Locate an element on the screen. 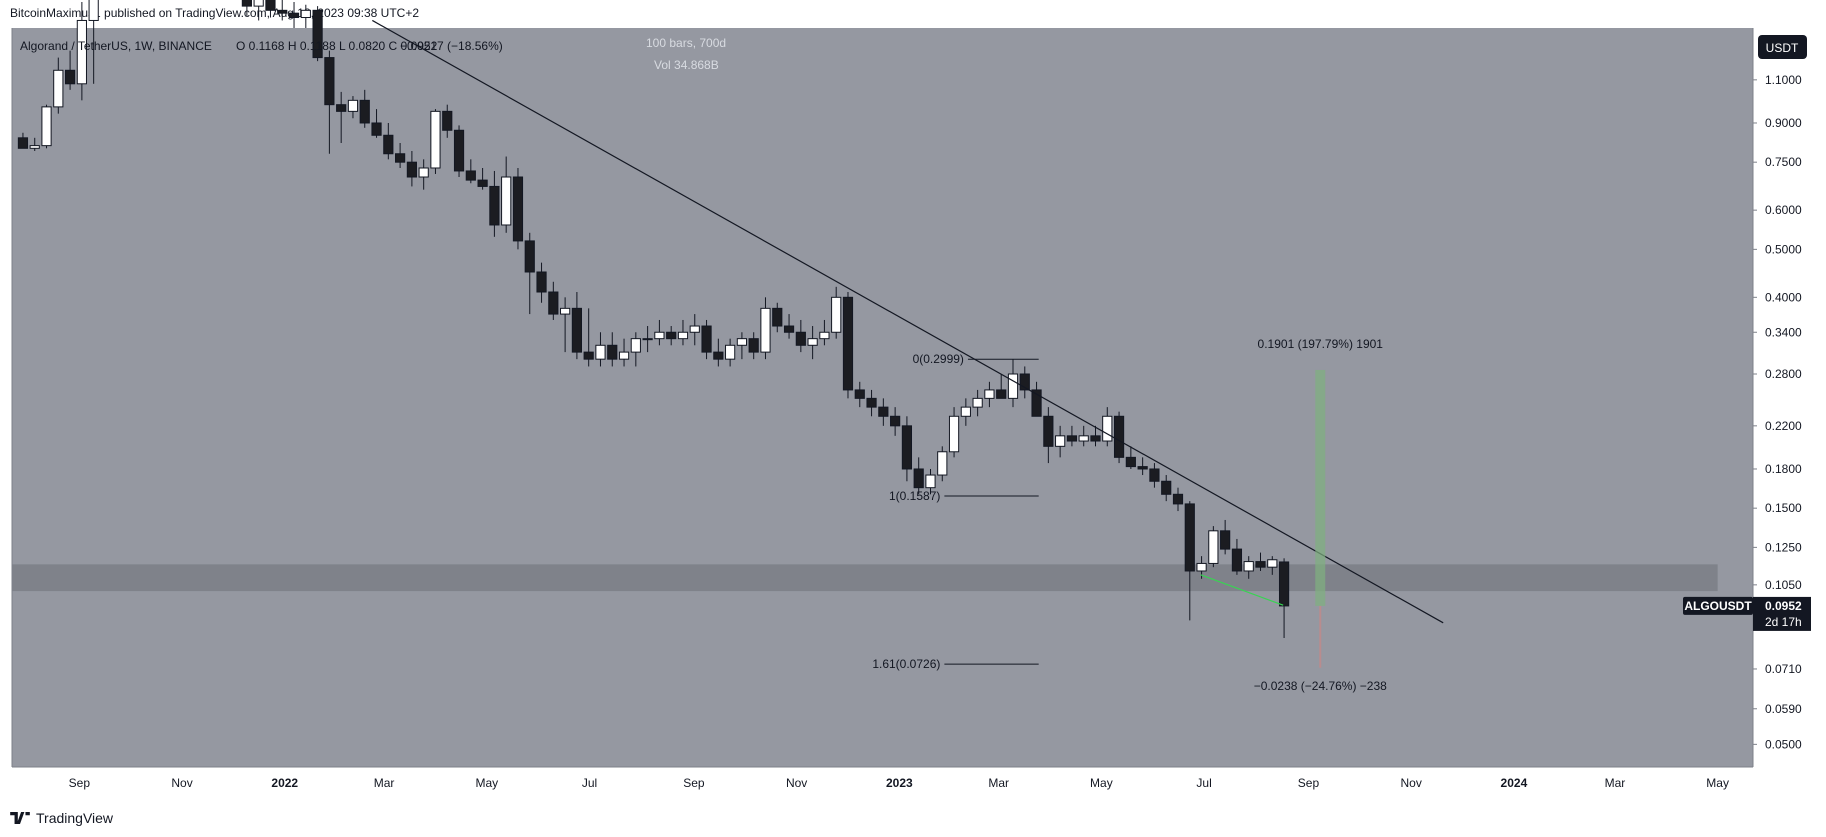 This screenshot has height=837, width=1826. footer-brand: TradingView is located at coordinates (61, 818).